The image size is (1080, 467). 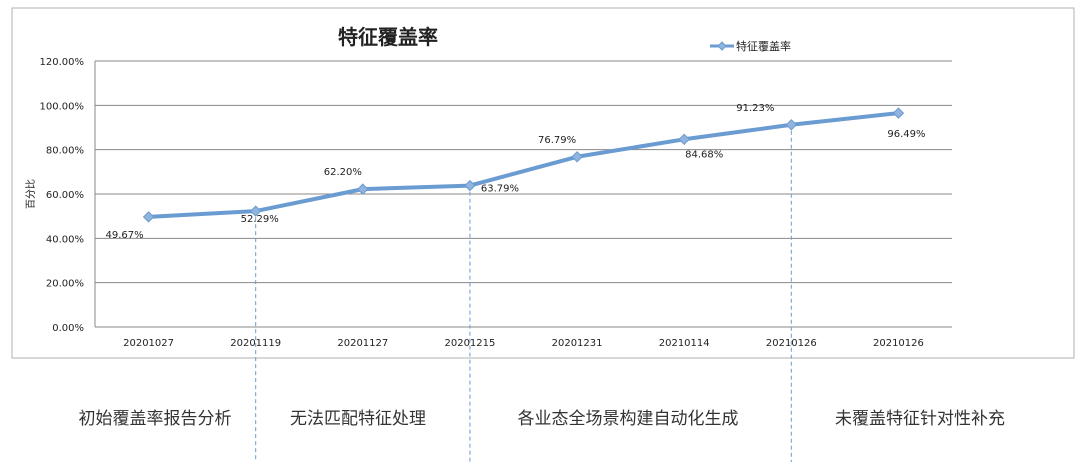 What do you see at coordinates (68, 328) in the screenshot?
I see `y-tick-label: 0.00%` at bounding box center [68, 328].